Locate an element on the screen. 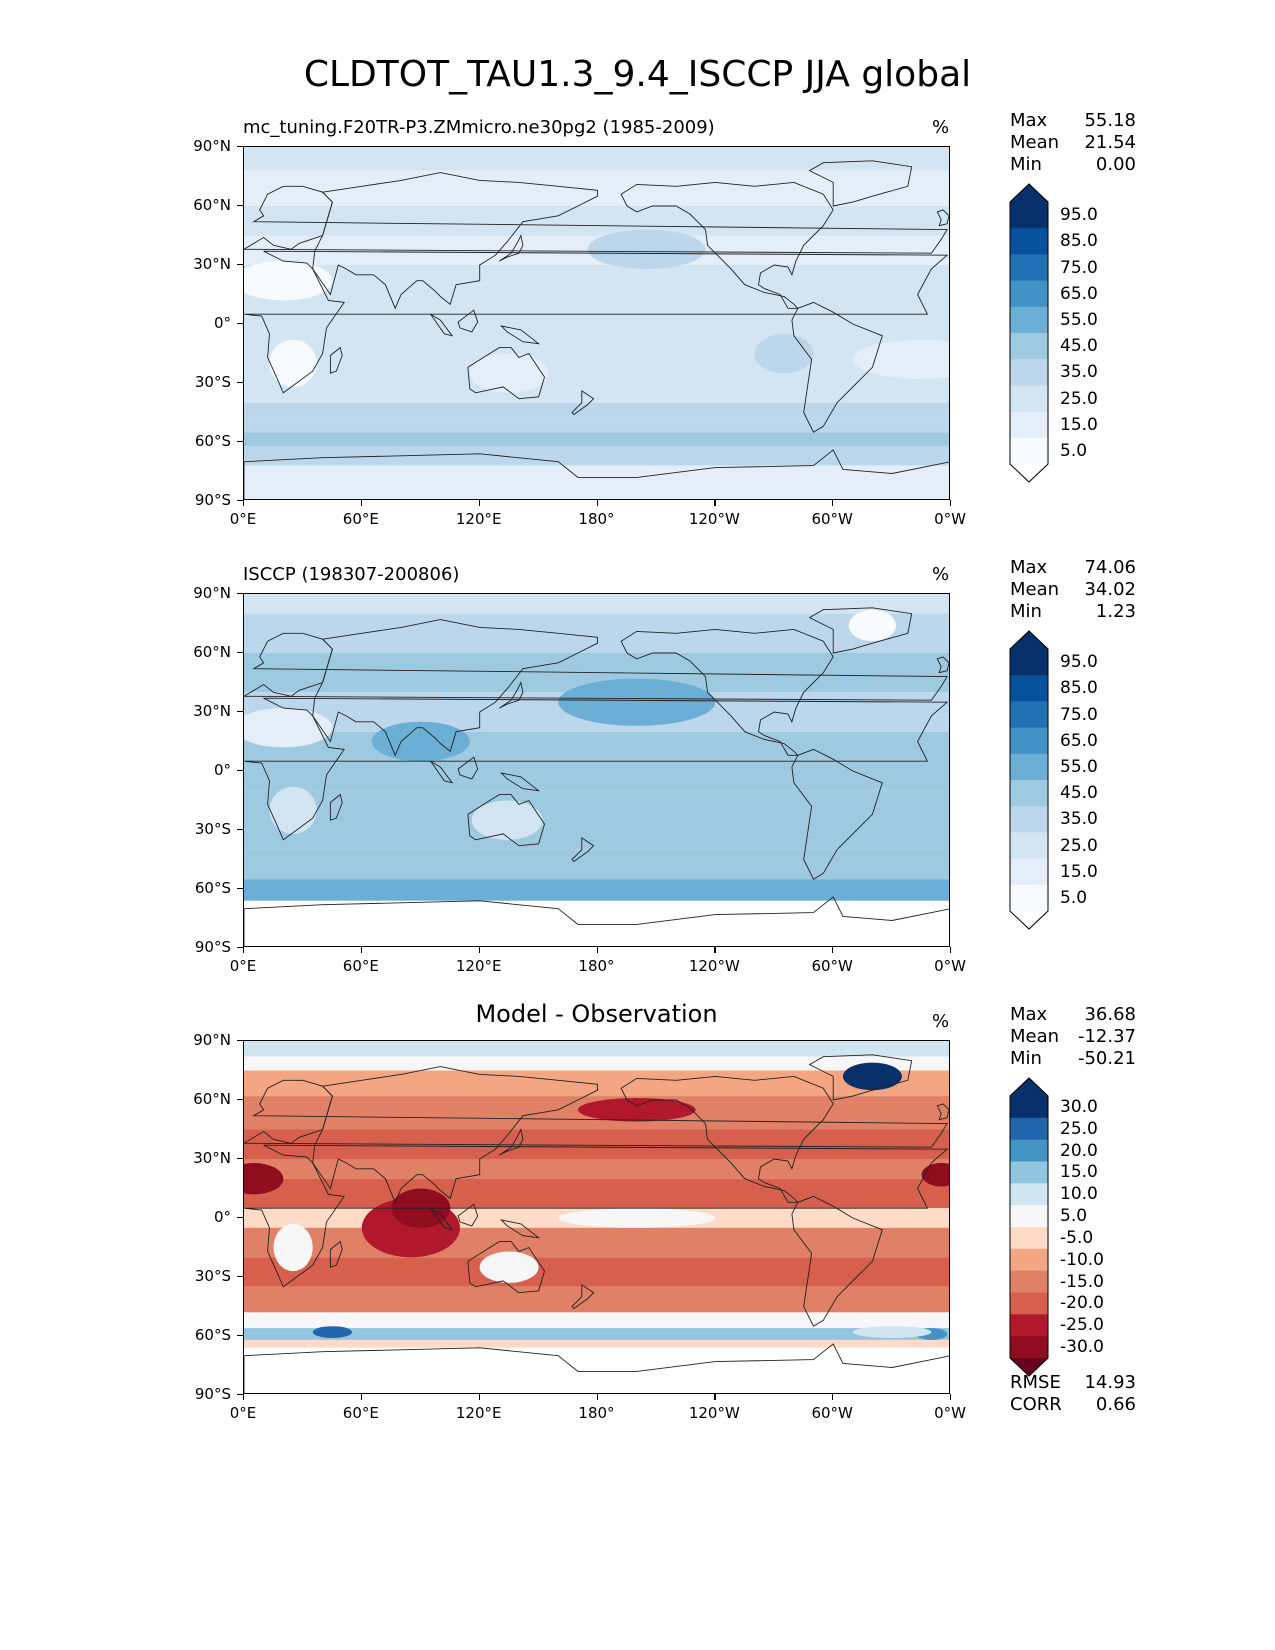  lon-tick-label: 60°W is located at coordinates (832, 966).